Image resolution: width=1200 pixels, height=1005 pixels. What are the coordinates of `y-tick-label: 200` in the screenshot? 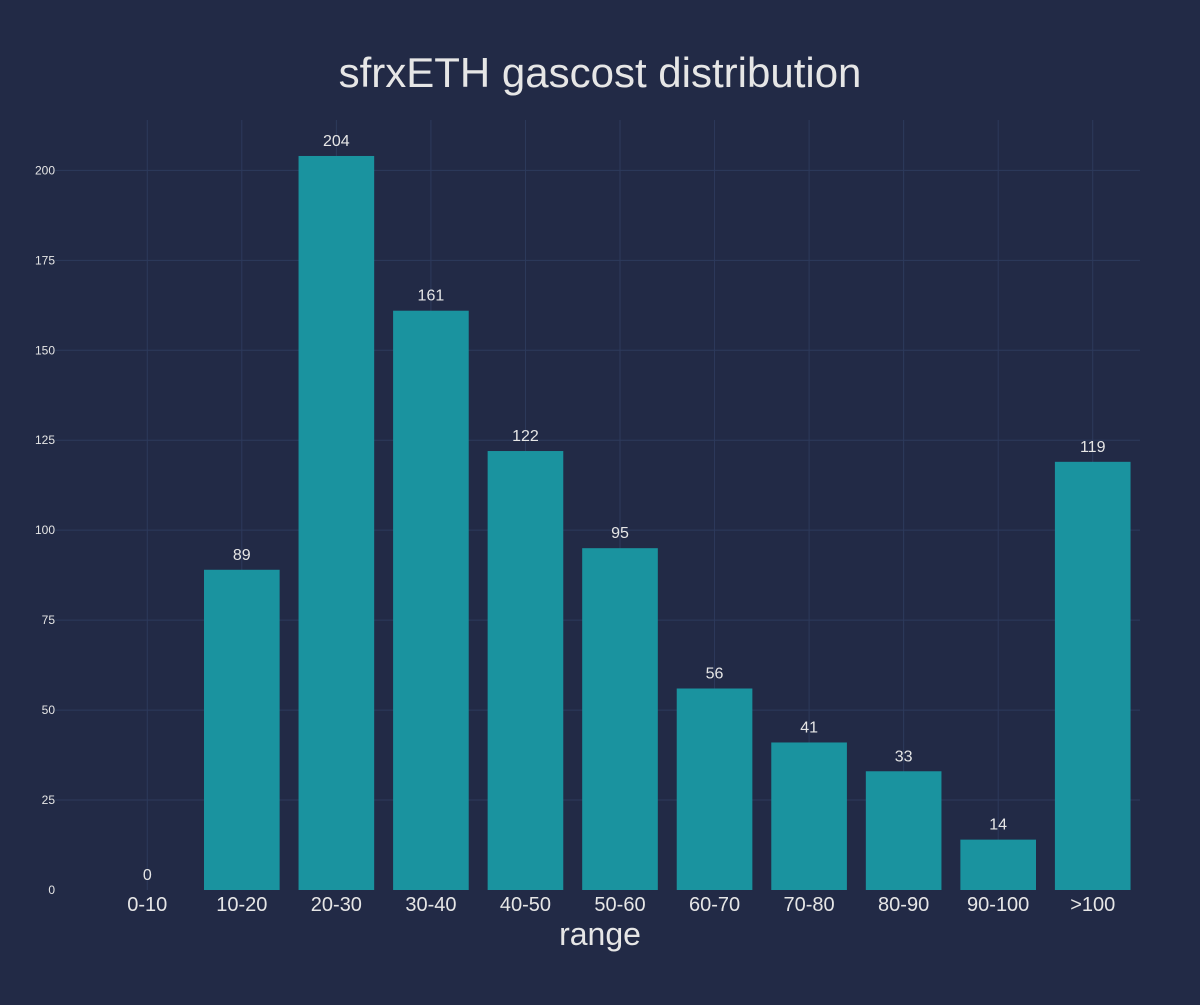 It's located at (45, 170).